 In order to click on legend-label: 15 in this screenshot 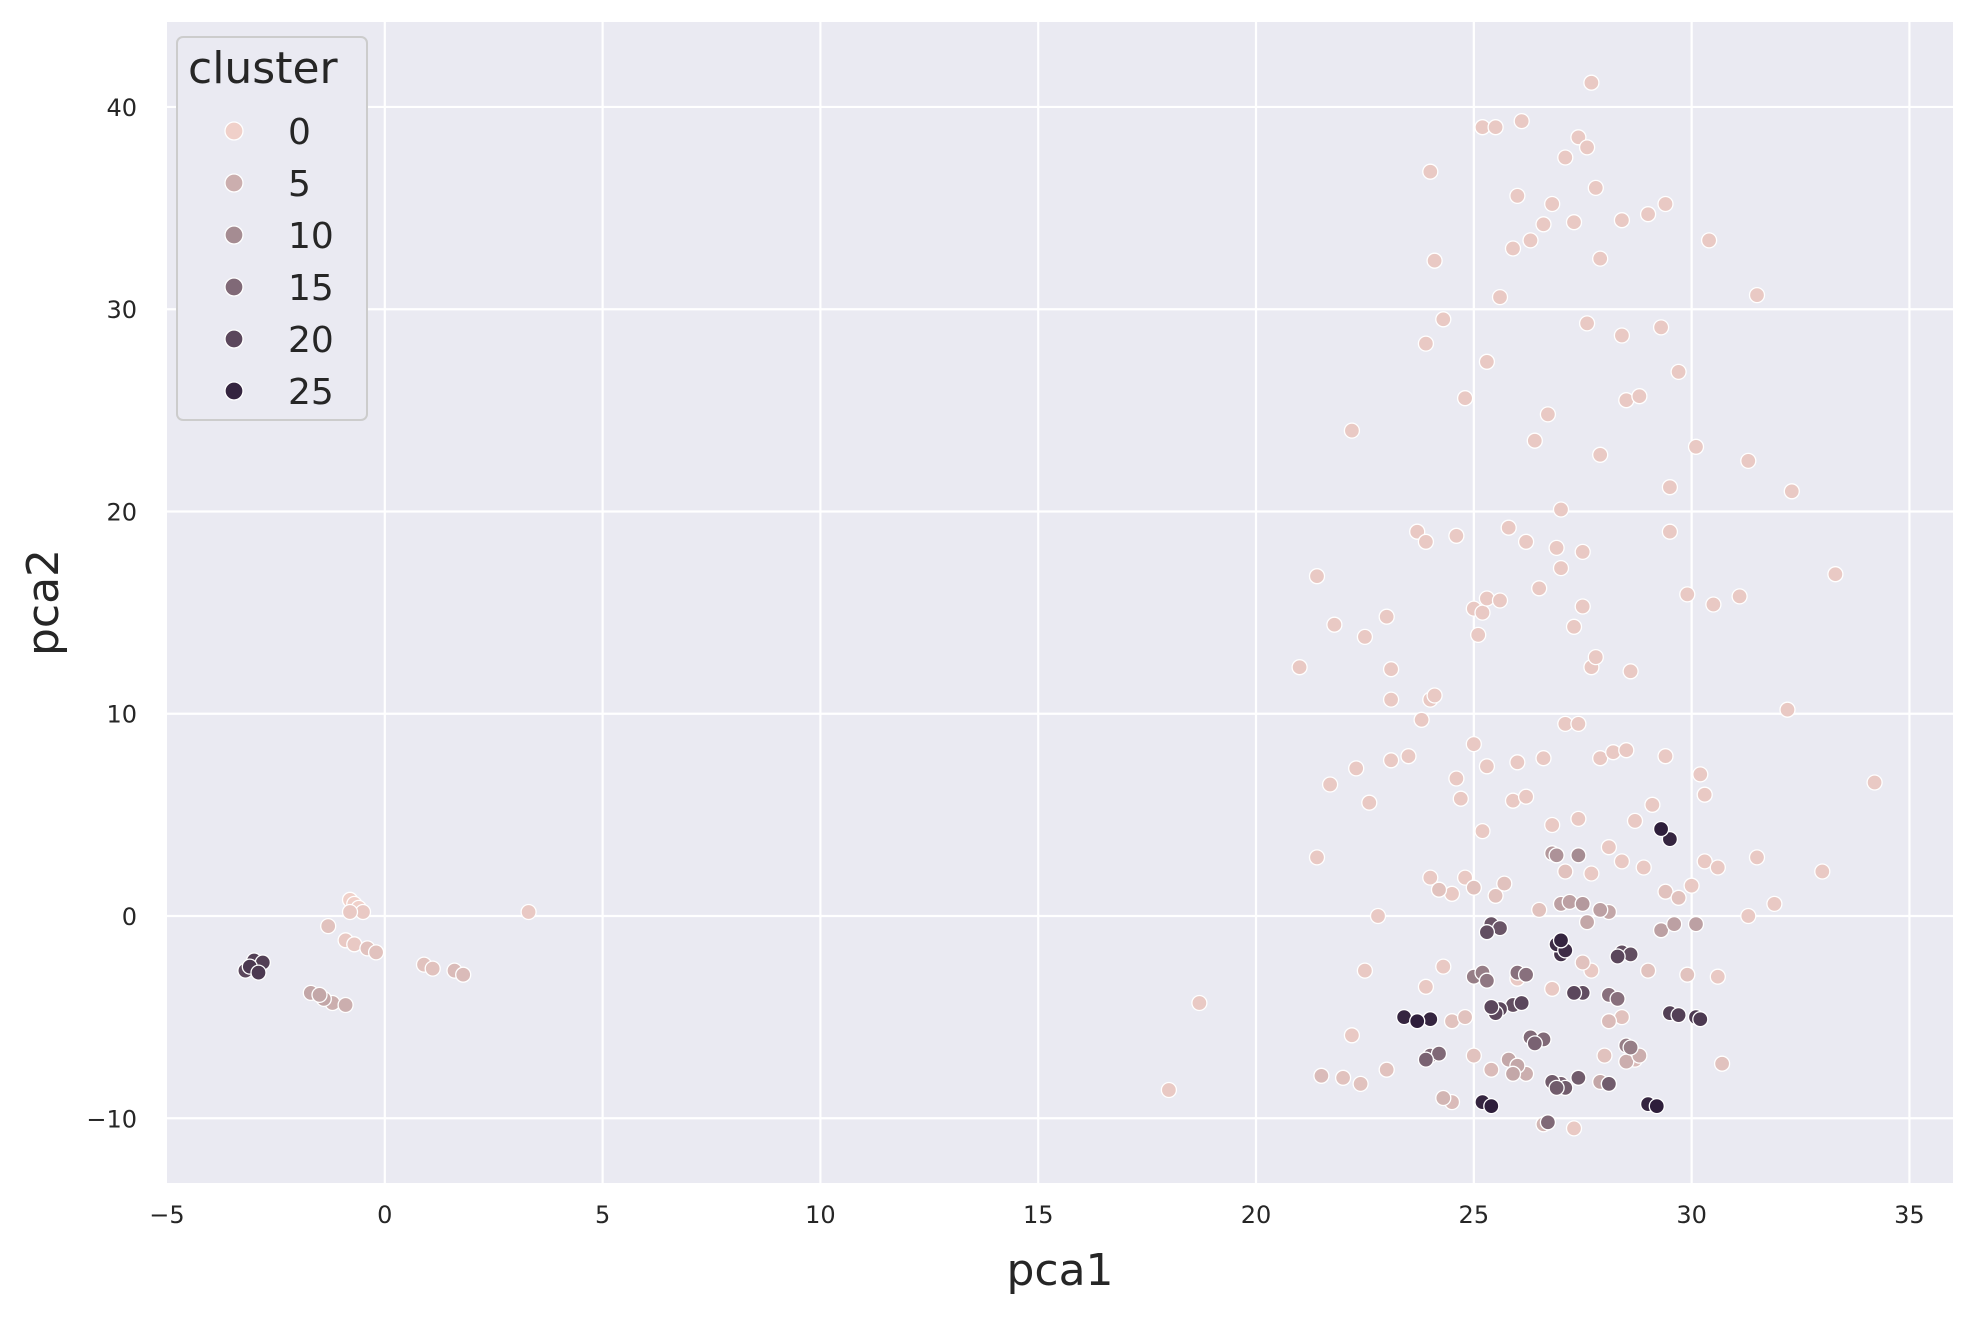, I will do `click(311, 288)`.